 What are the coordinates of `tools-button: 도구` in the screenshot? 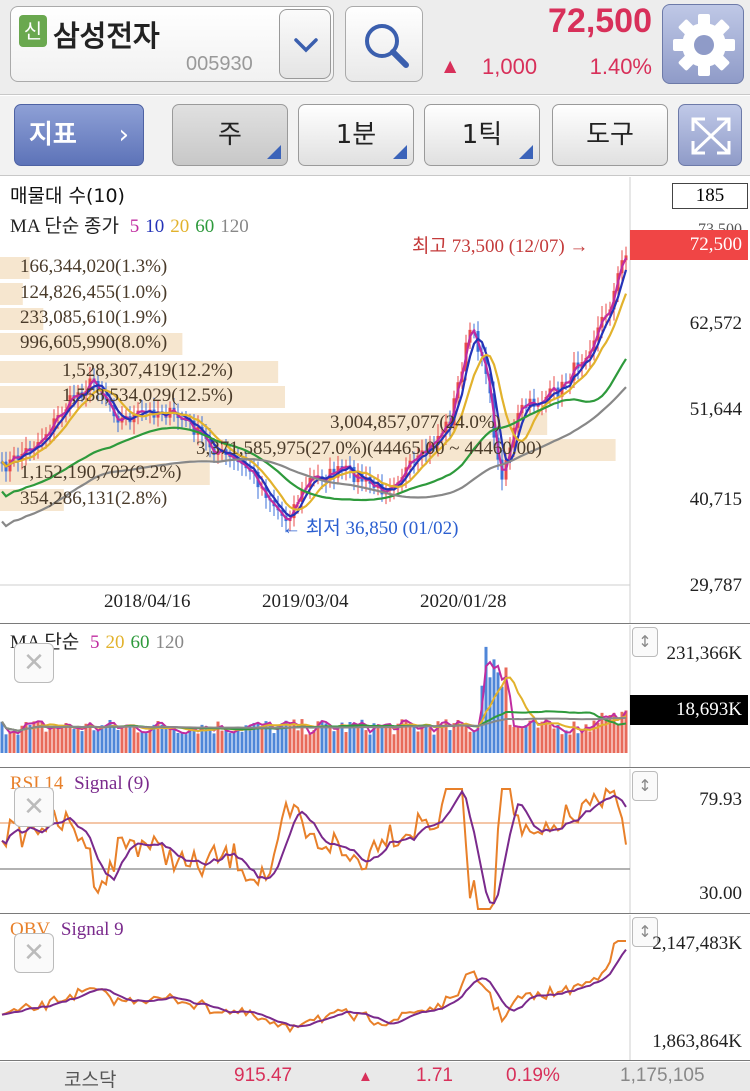 It's located at (610, 135).